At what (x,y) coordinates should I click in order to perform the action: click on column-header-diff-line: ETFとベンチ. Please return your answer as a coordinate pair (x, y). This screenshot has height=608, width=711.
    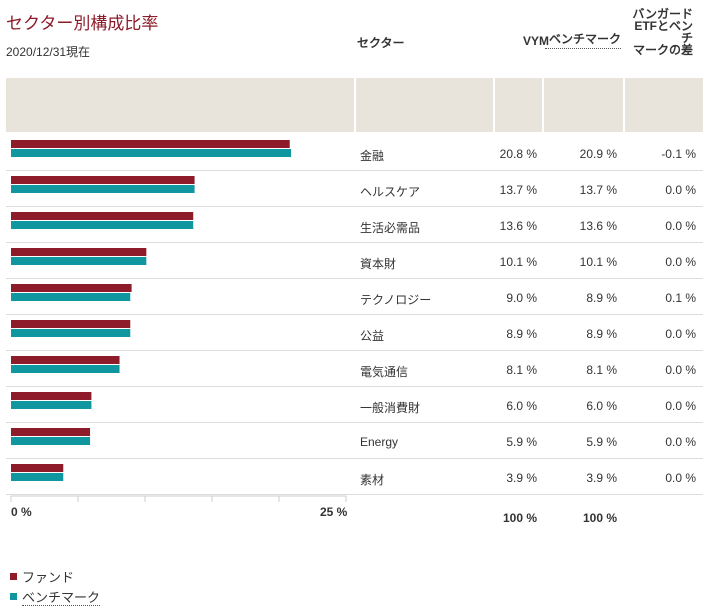
    Looking at the image, I should click on (663, 32).